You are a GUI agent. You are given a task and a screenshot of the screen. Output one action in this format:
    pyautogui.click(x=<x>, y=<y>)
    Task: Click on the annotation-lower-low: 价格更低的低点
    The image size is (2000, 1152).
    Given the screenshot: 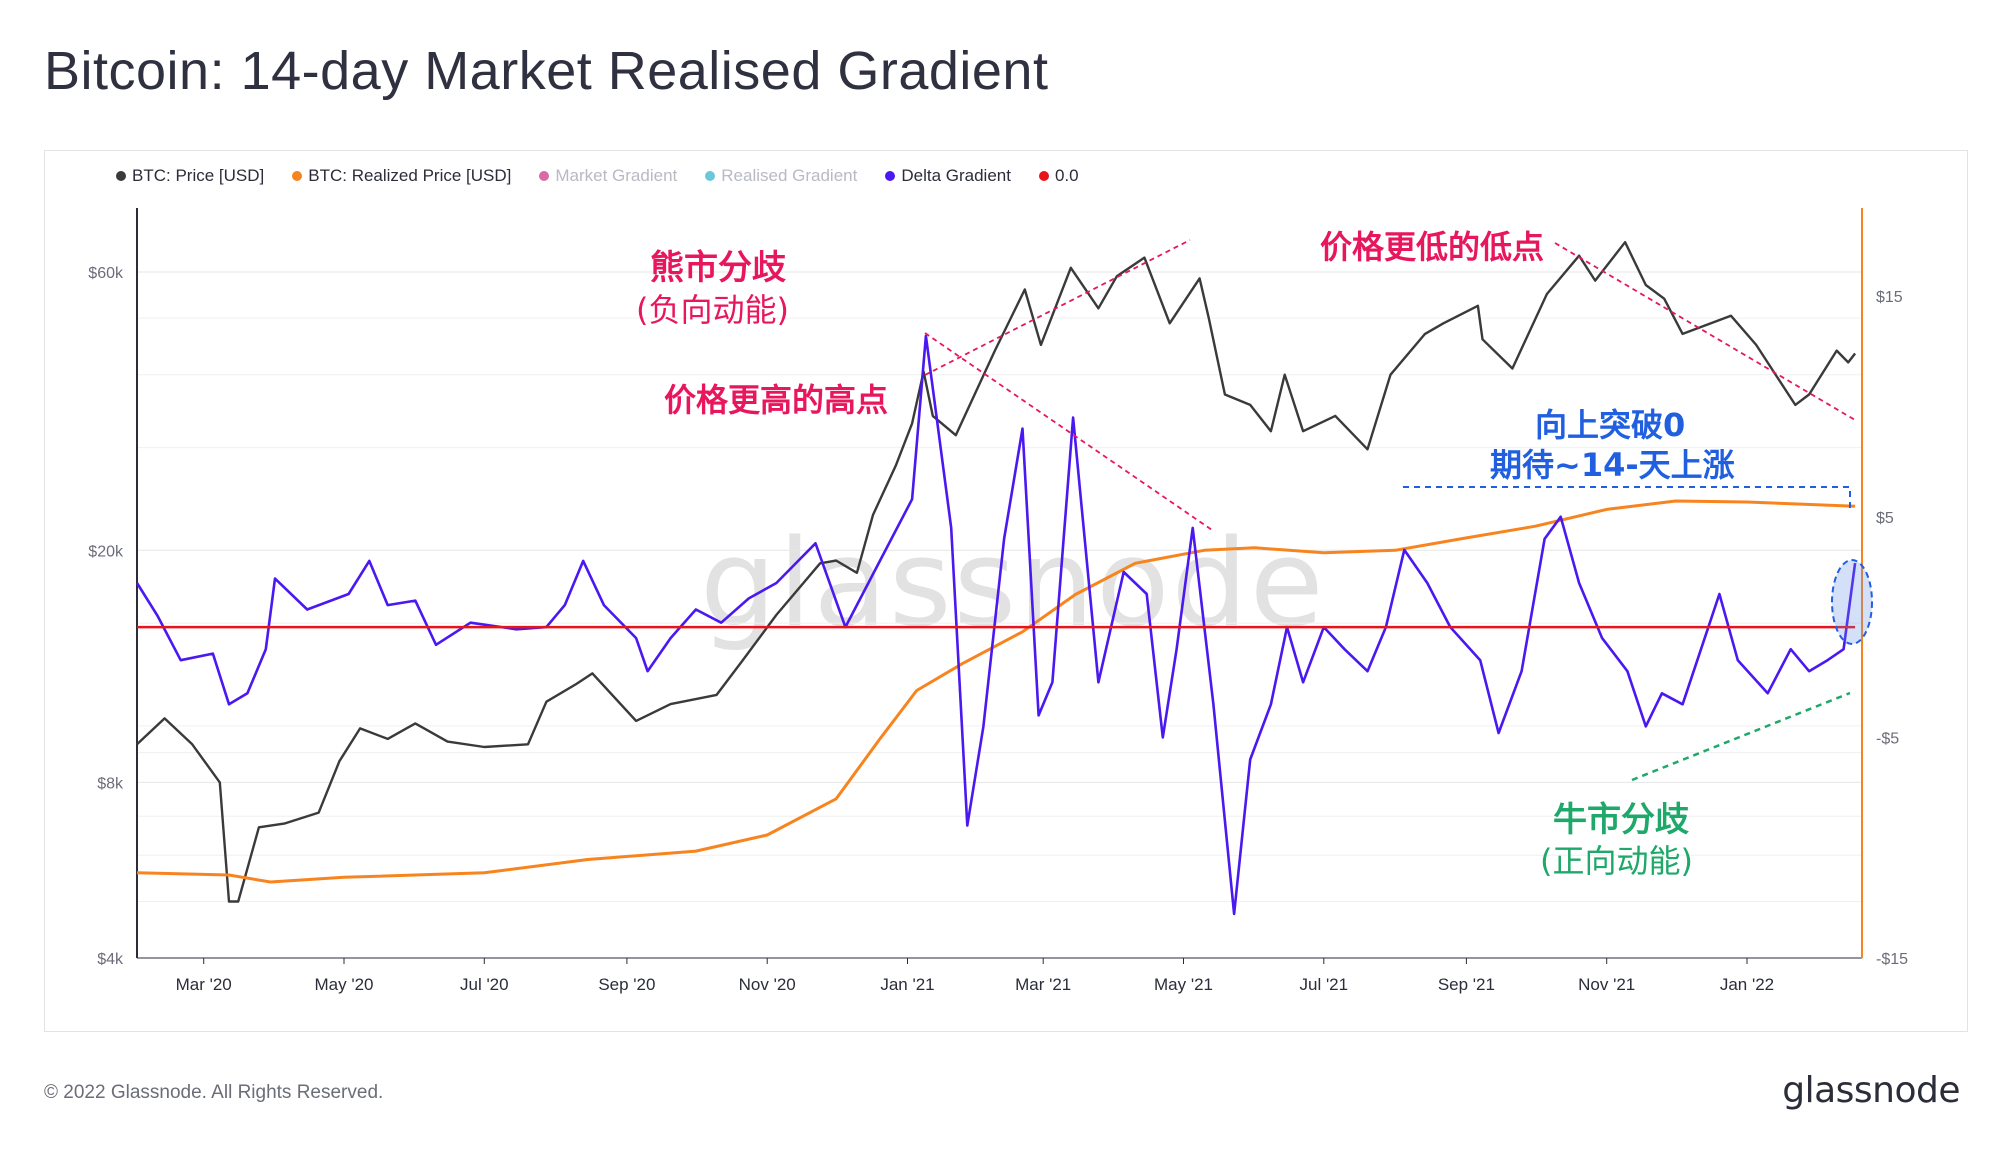 What is the action you would take?
    pyautogui.click(x=1432, y=247)
    